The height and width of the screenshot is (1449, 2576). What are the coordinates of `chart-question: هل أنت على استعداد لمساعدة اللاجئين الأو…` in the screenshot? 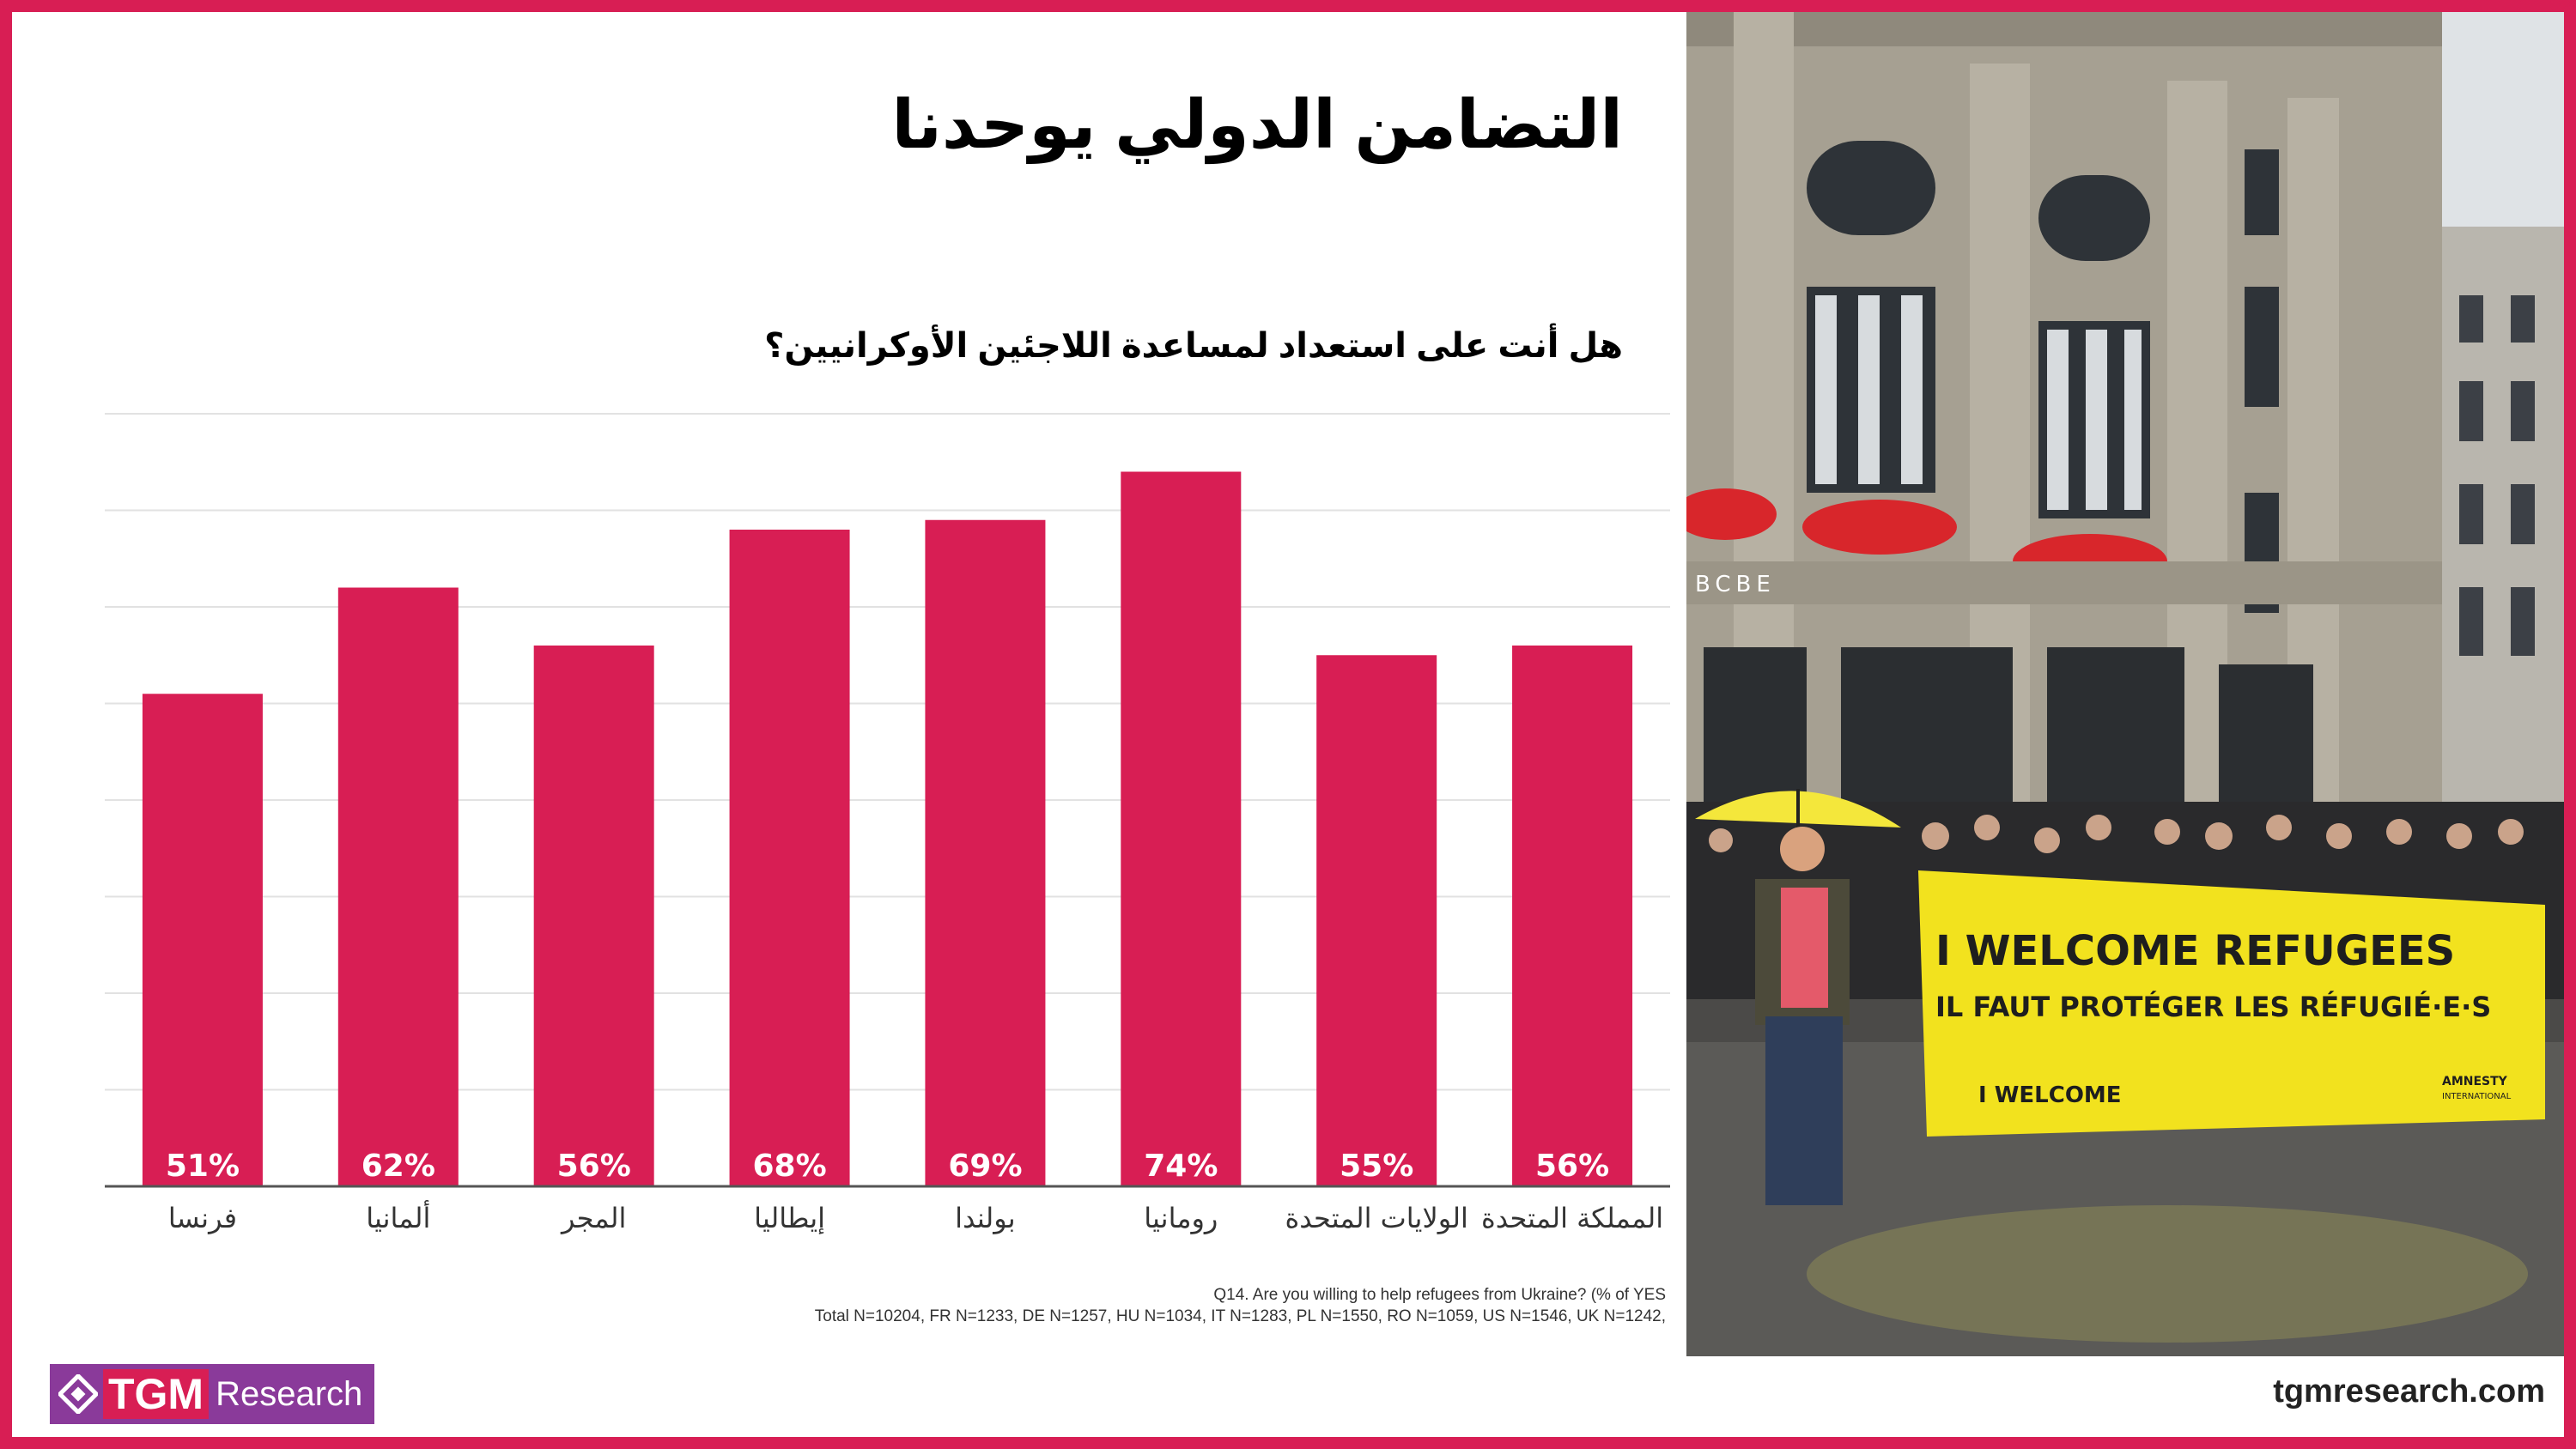 It's located at (1193, 346).